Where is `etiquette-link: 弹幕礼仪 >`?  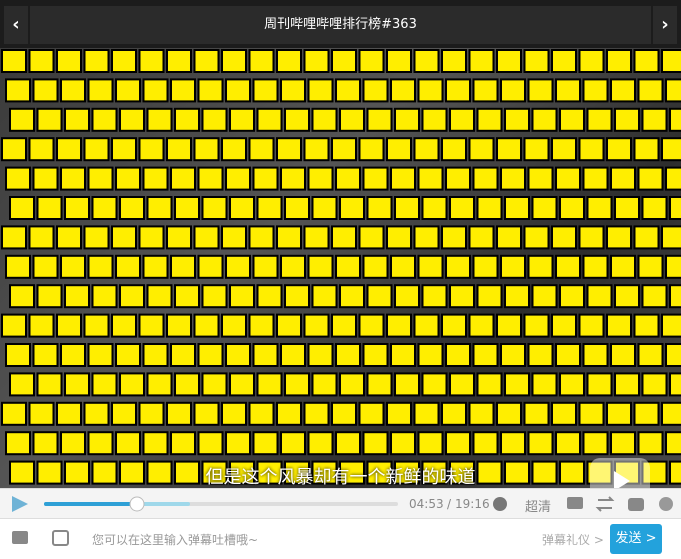
etiquette-link: 弹幕礼仪 > is located at coordinates (573, 540).